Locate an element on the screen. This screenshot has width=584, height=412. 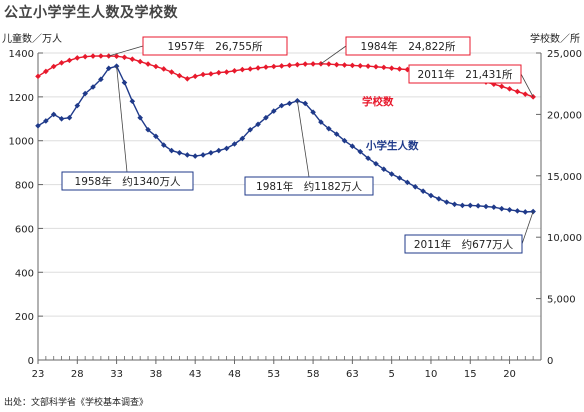
x-tick-label: 15 is located at coordinates (470, 374).